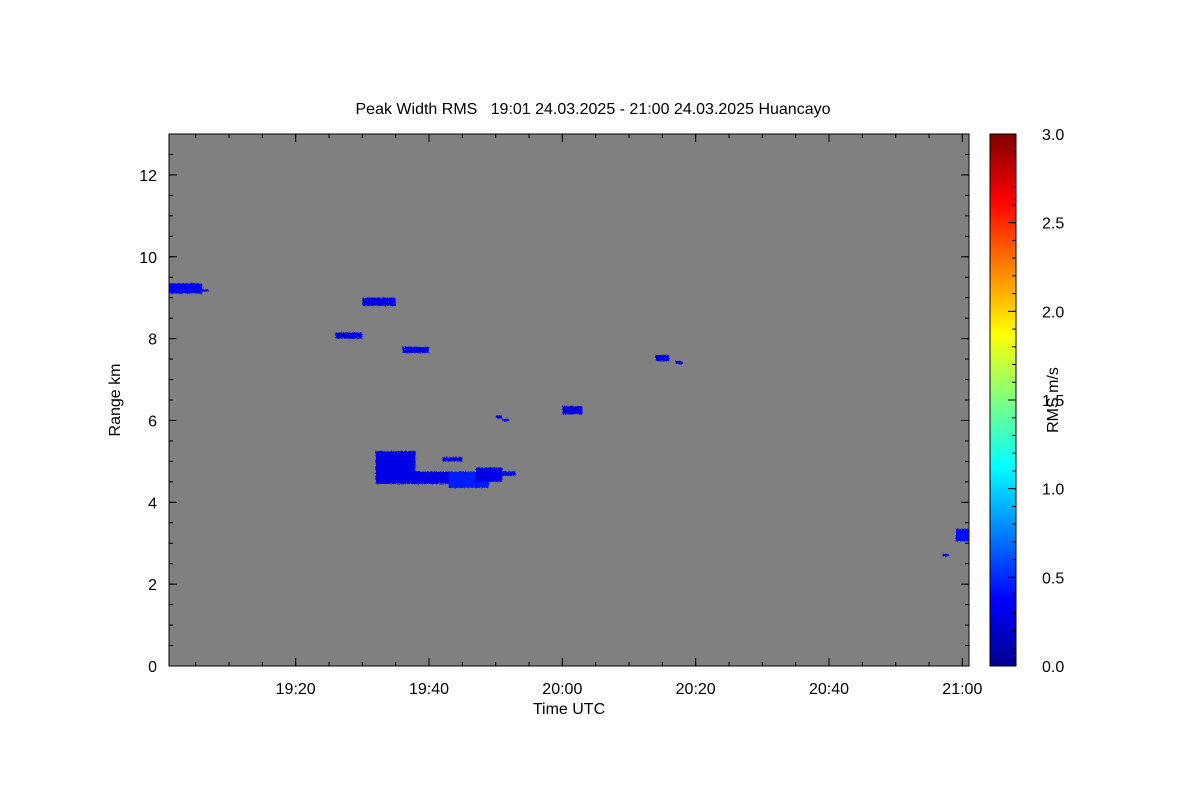  What do you see at coordinates (152, 503) in the screenshot?
I see `y-tick-label: 4` at bounding box center [152, 503].